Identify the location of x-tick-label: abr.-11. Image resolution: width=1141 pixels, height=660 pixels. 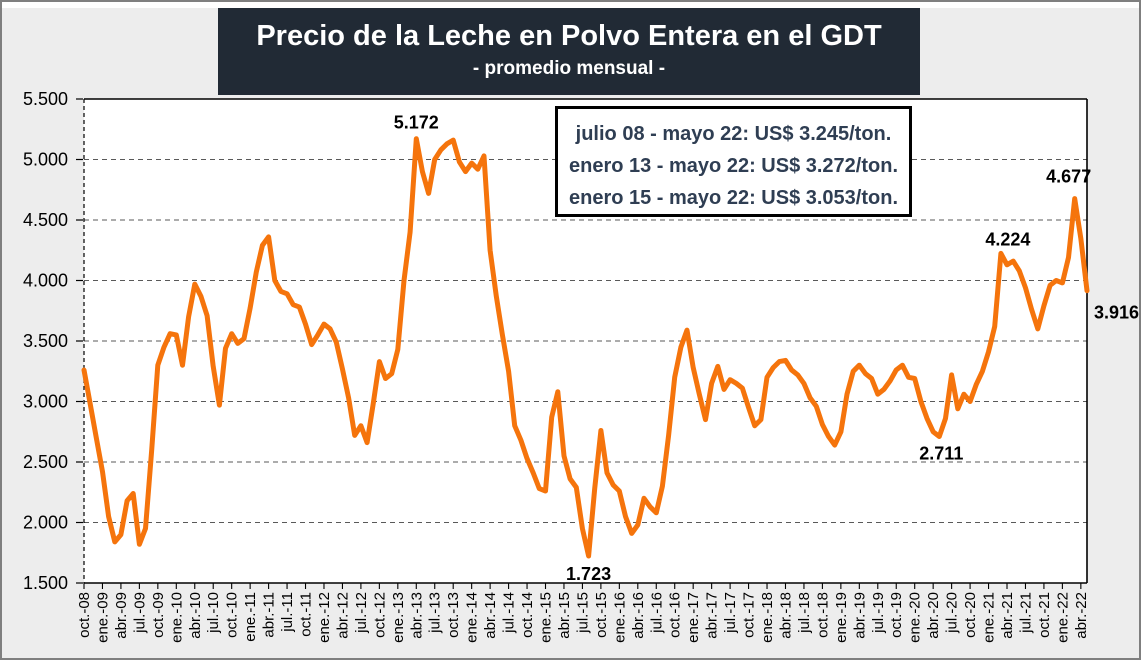
(269, 615).